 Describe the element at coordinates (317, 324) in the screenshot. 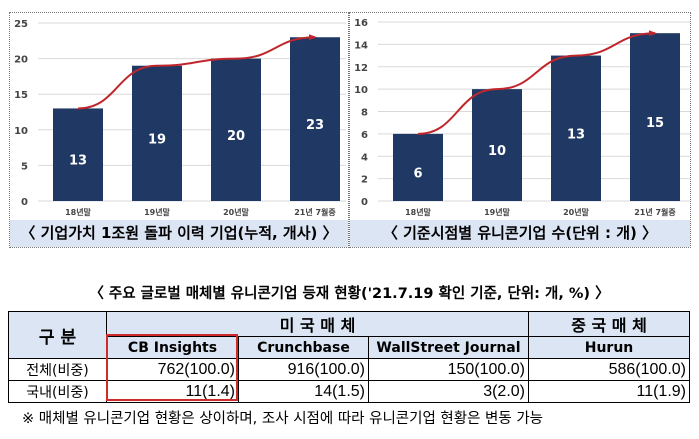

I see `group-header-us: 미 국 매 체` at that location.